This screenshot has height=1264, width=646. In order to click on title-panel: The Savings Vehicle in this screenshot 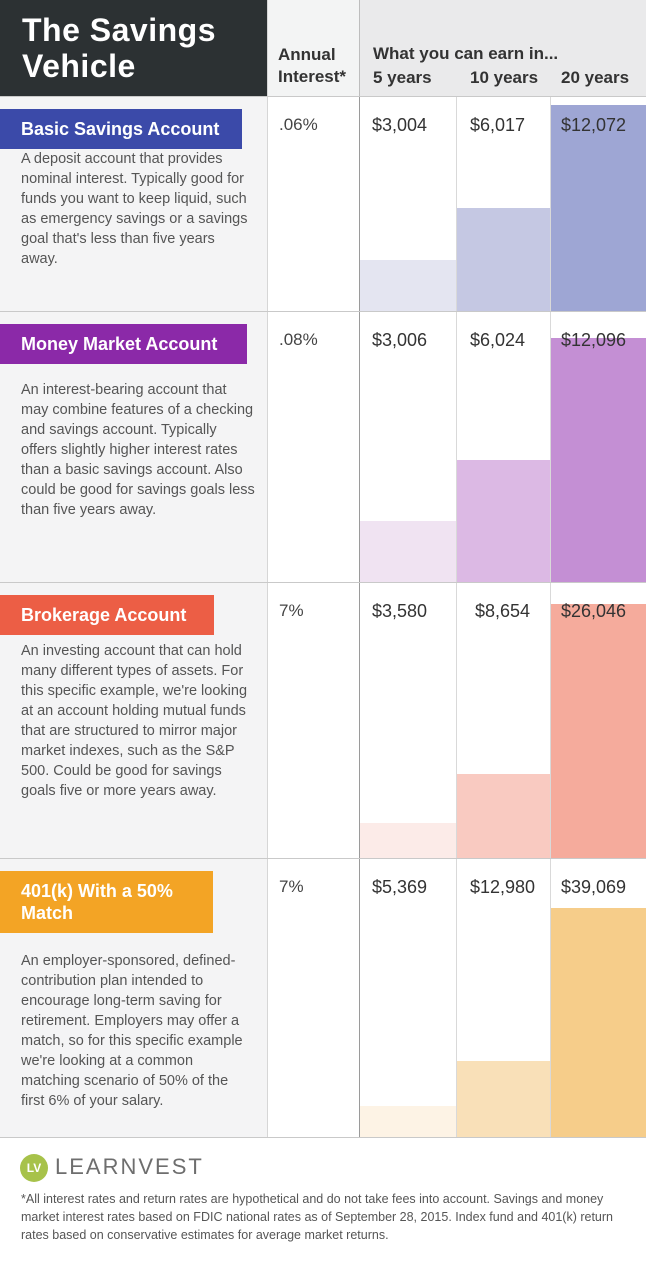, I will do `click(133, 48)`.